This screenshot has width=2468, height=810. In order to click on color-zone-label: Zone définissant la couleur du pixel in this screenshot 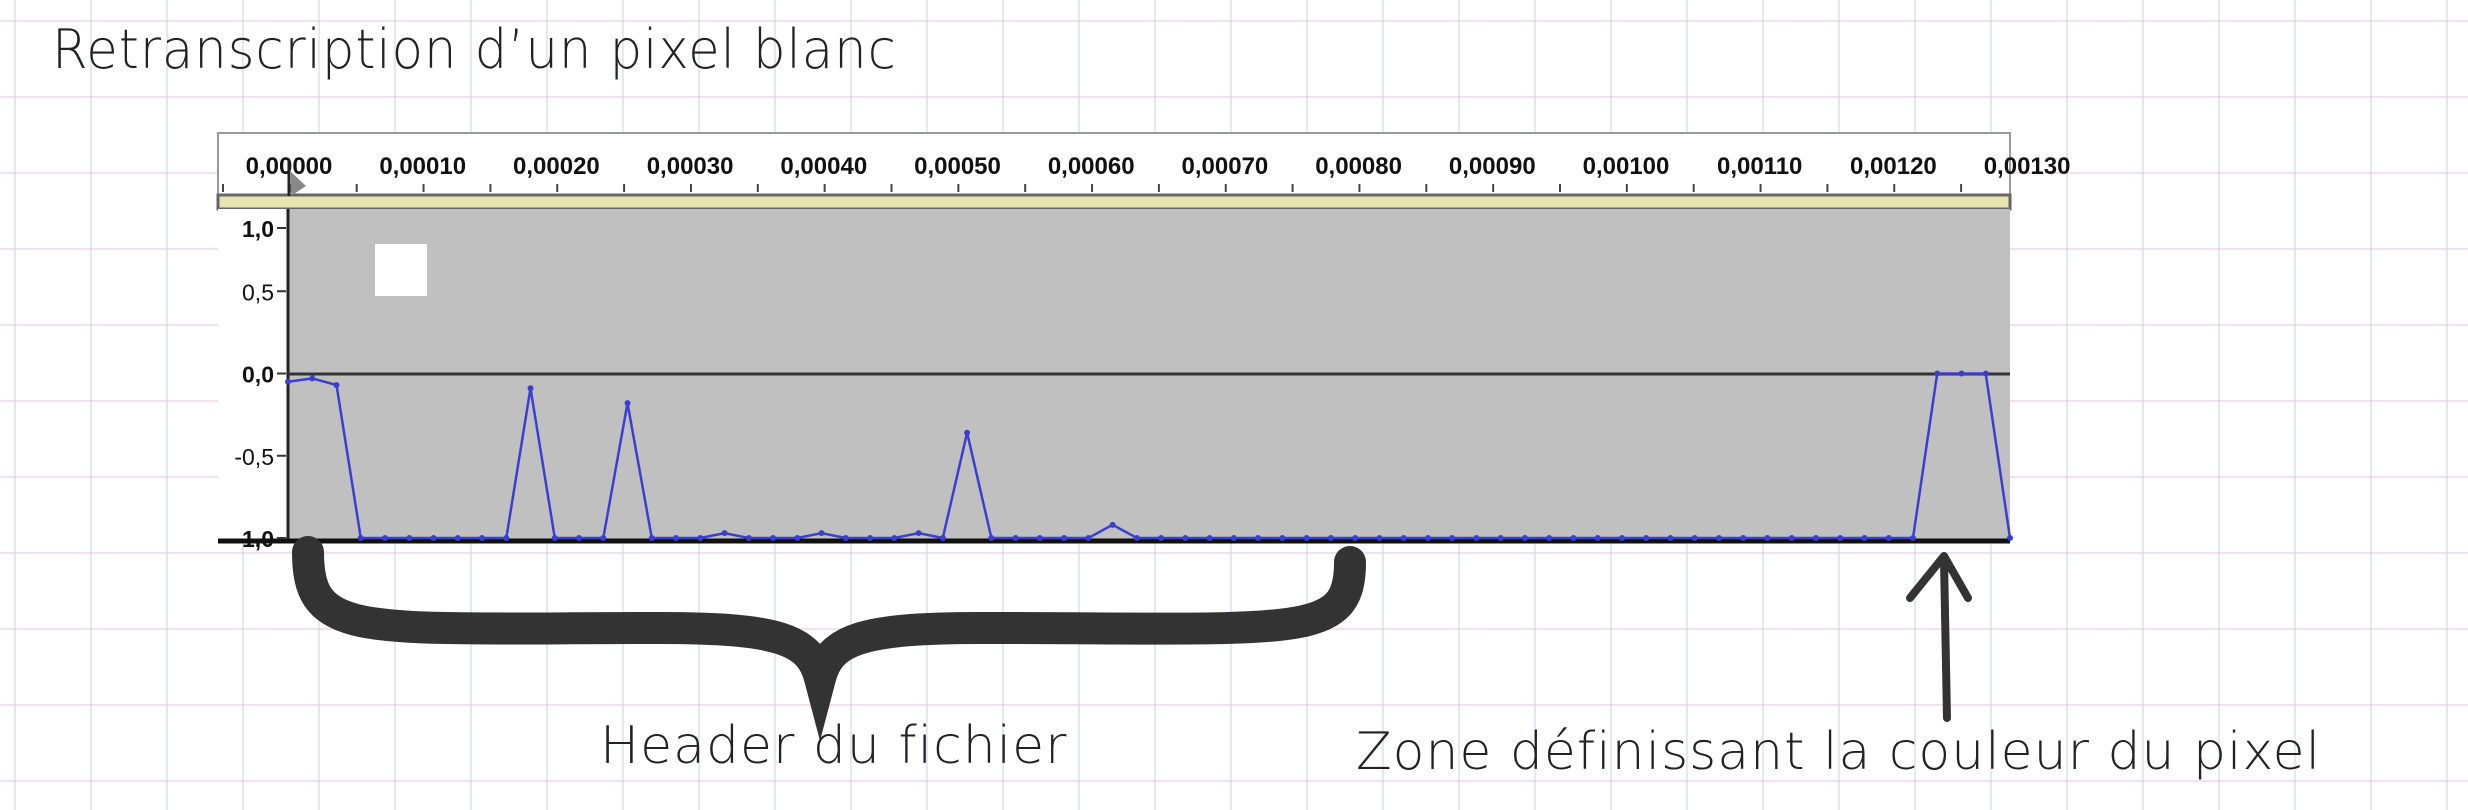, I will do `click(1839, 752)`.